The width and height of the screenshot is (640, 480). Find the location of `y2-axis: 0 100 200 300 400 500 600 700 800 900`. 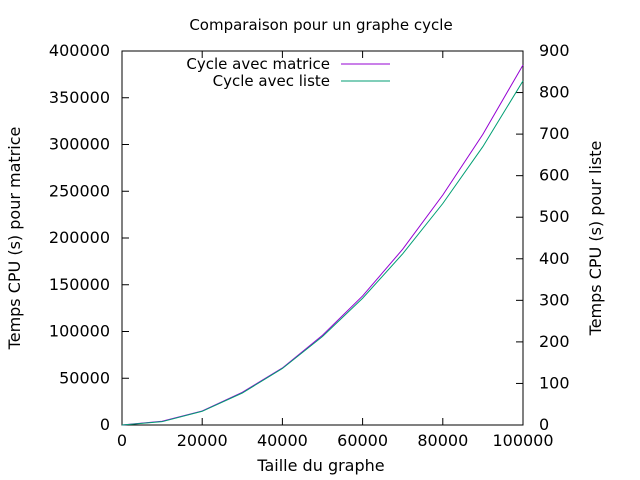

y2-axis: 0 100 200 300 400 500 600 700 800 900 is located at coordinates (543, 237).